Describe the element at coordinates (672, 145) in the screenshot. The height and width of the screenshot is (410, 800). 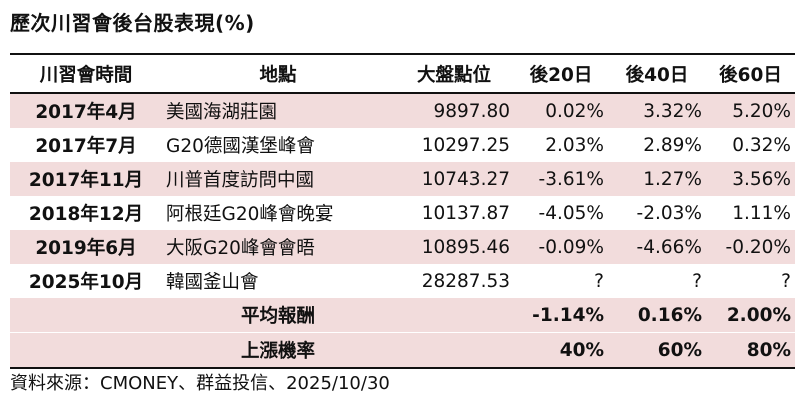
I see `cell-d40: 2.89%` at that location.